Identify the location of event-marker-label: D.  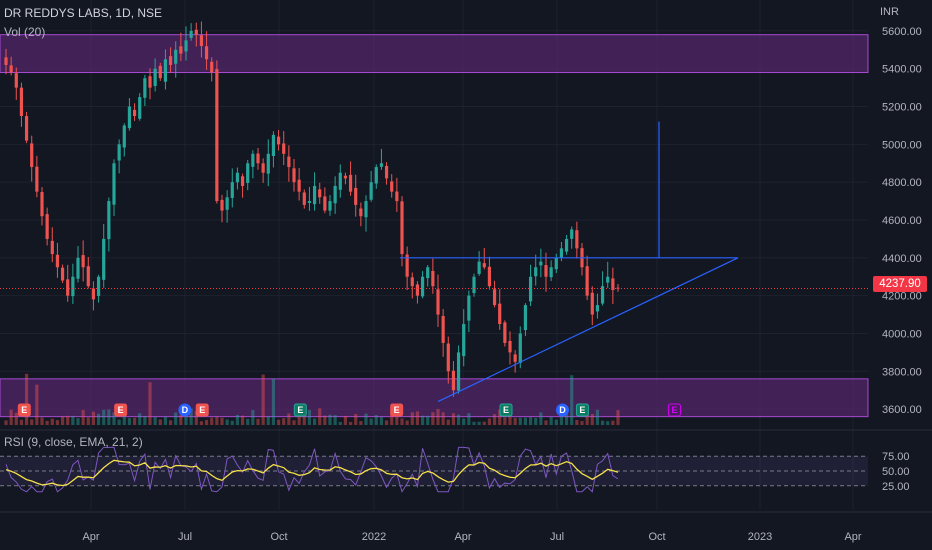
(562, 410).